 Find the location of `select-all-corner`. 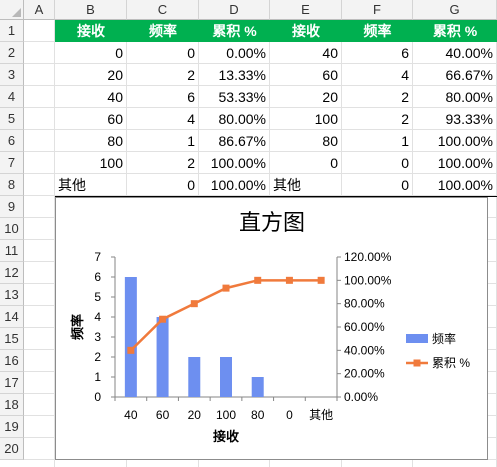

select-all-corner is located at coordinates (12, 10).